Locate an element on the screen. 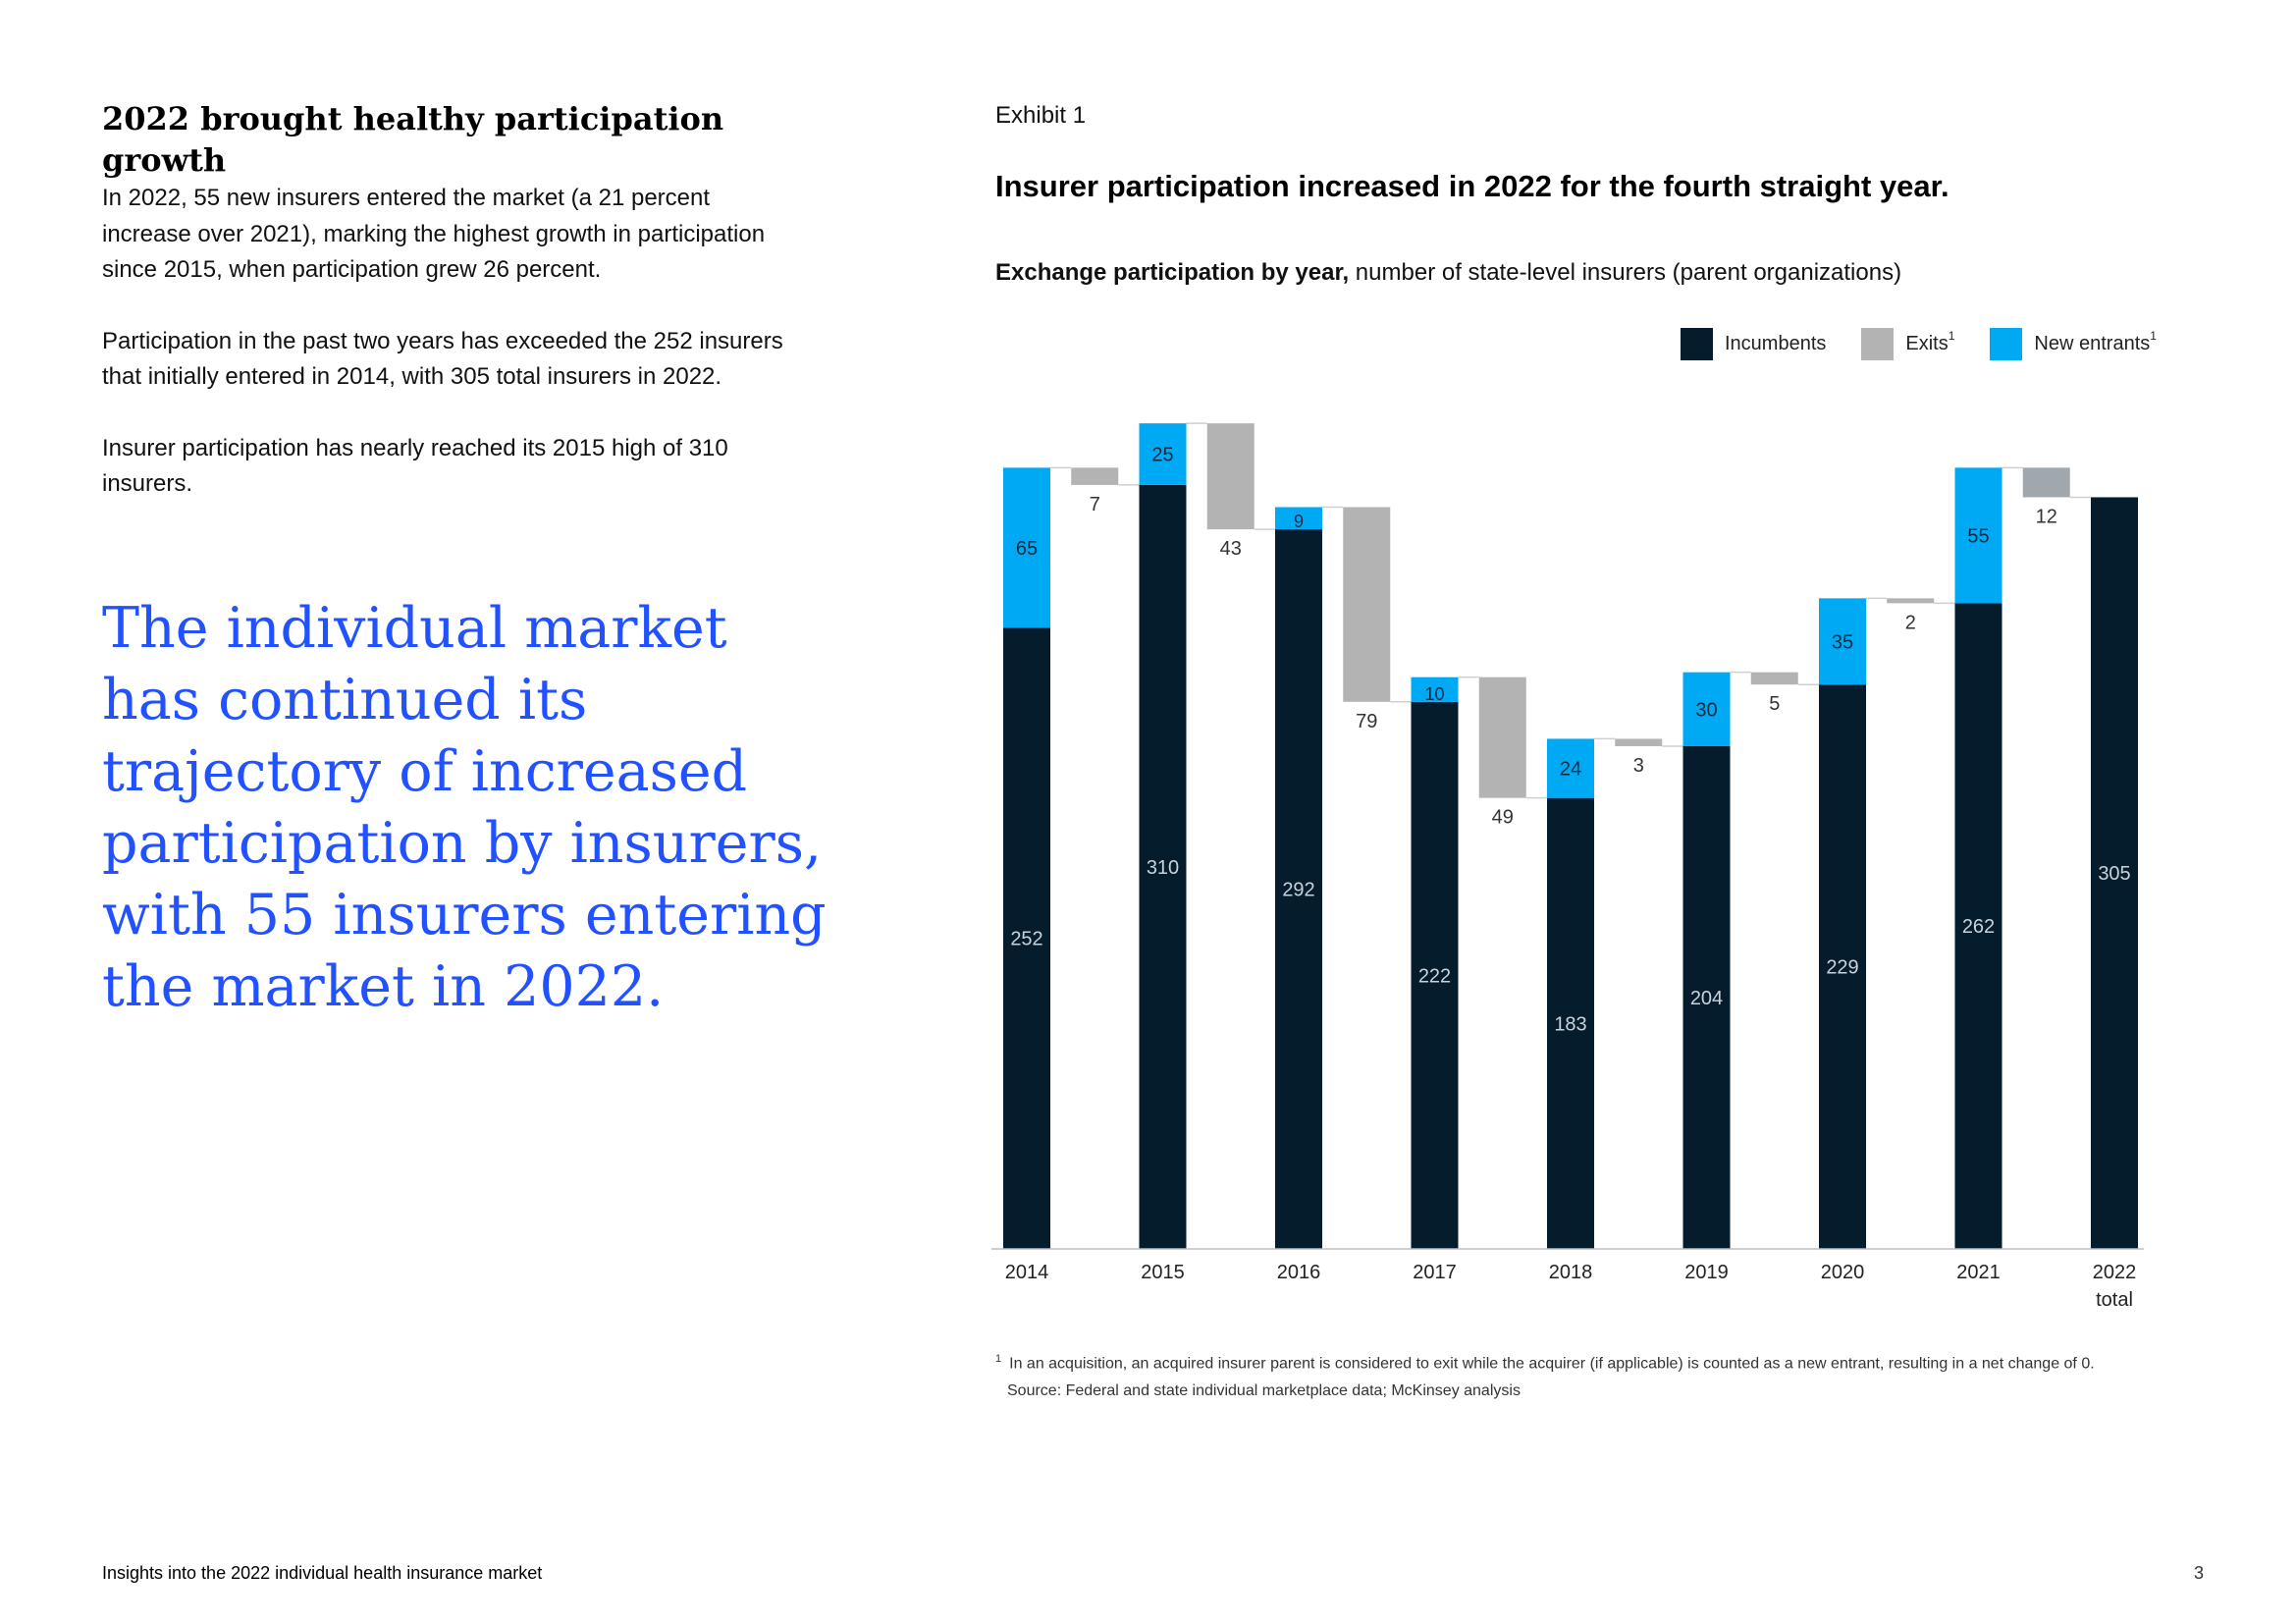  bar-exits-2017 is located at coordinates (1502, 737).